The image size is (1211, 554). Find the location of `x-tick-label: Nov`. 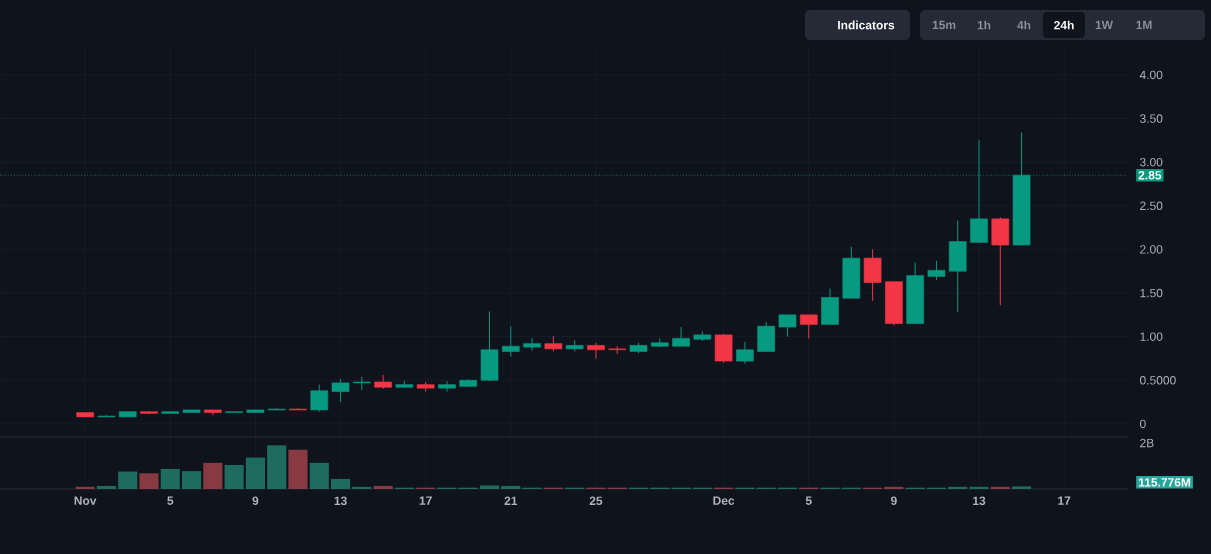

x-tick-label: Nov is located at coordinates (85, 500).